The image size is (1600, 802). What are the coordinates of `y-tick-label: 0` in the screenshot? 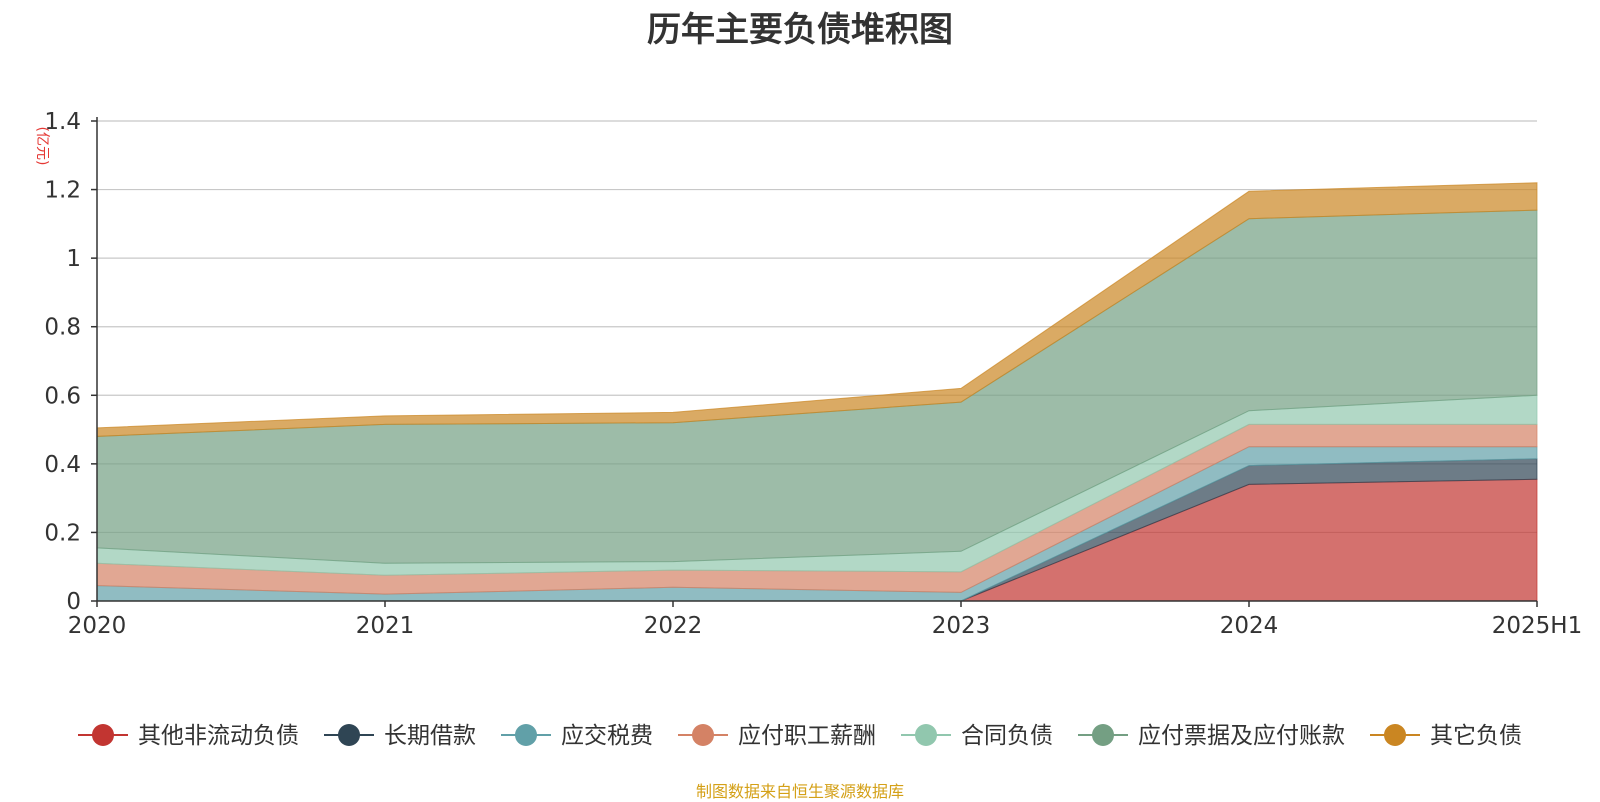 It's located at (73, 602).